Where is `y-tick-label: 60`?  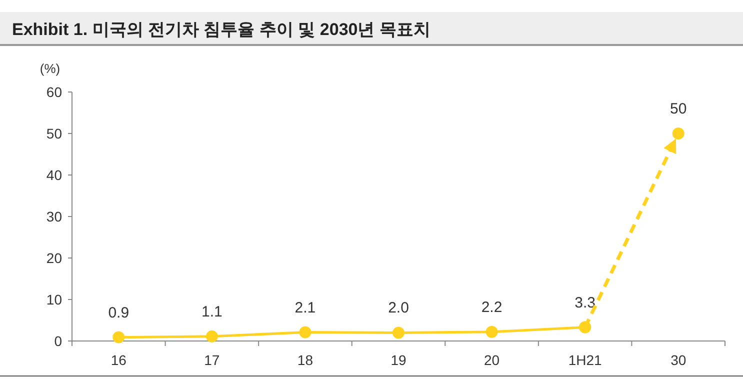 y-tick-label: 60 is located at coordinates (54, 92).